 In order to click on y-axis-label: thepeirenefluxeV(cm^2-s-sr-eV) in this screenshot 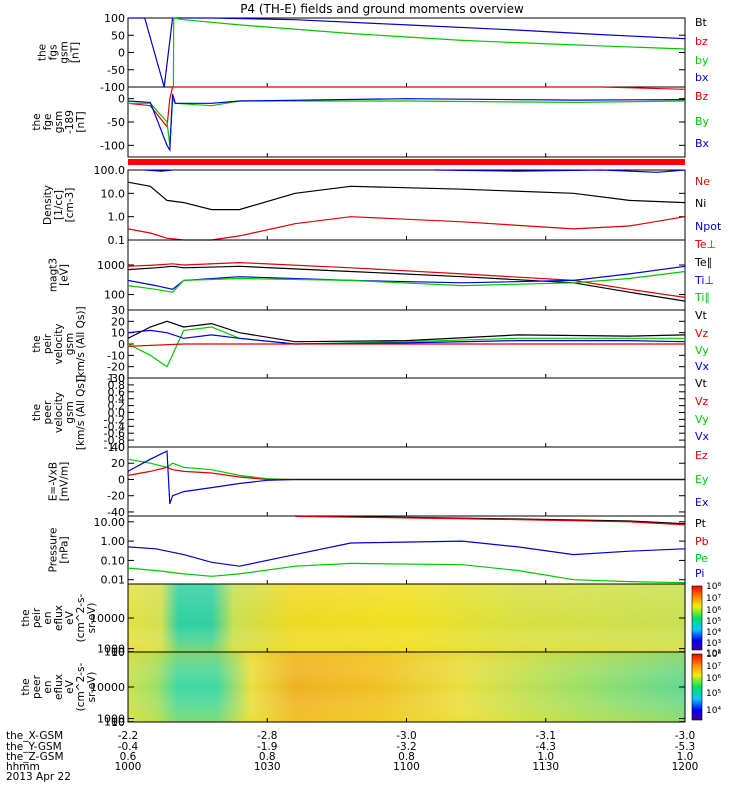, I will do `click(59, 617)`.